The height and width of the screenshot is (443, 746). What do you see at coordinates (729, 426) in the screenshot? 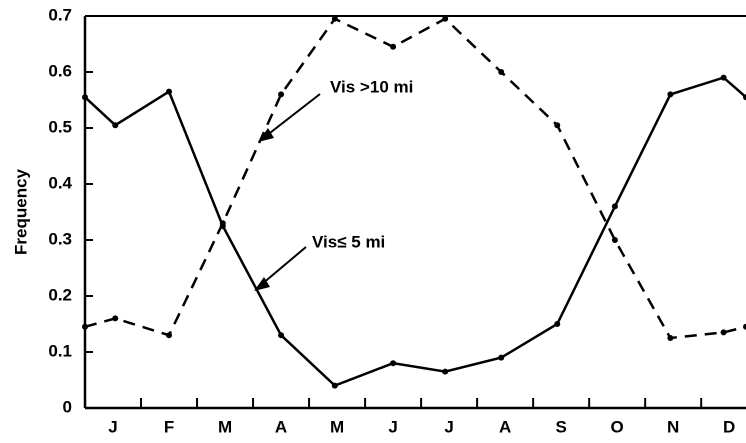
I see `x-tick-label: D` at bounding box center [729, 426].